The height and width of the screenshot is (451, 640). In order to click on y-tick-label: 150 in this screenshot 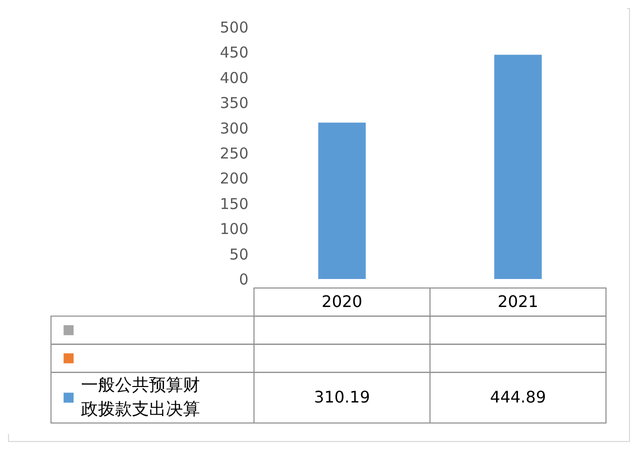, I will do `click(234, 203)`.